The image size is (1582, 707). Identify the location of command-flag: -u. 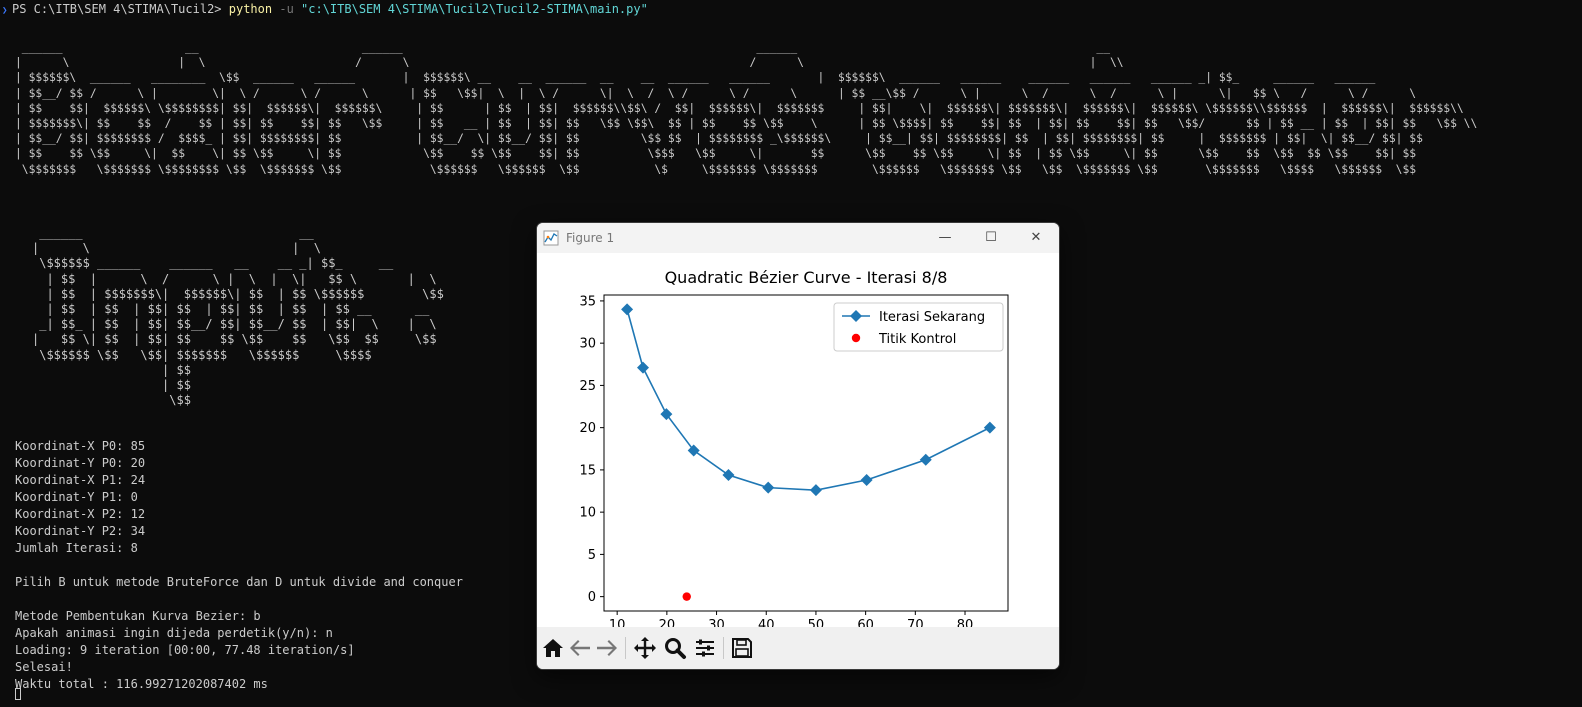
(286, 9).